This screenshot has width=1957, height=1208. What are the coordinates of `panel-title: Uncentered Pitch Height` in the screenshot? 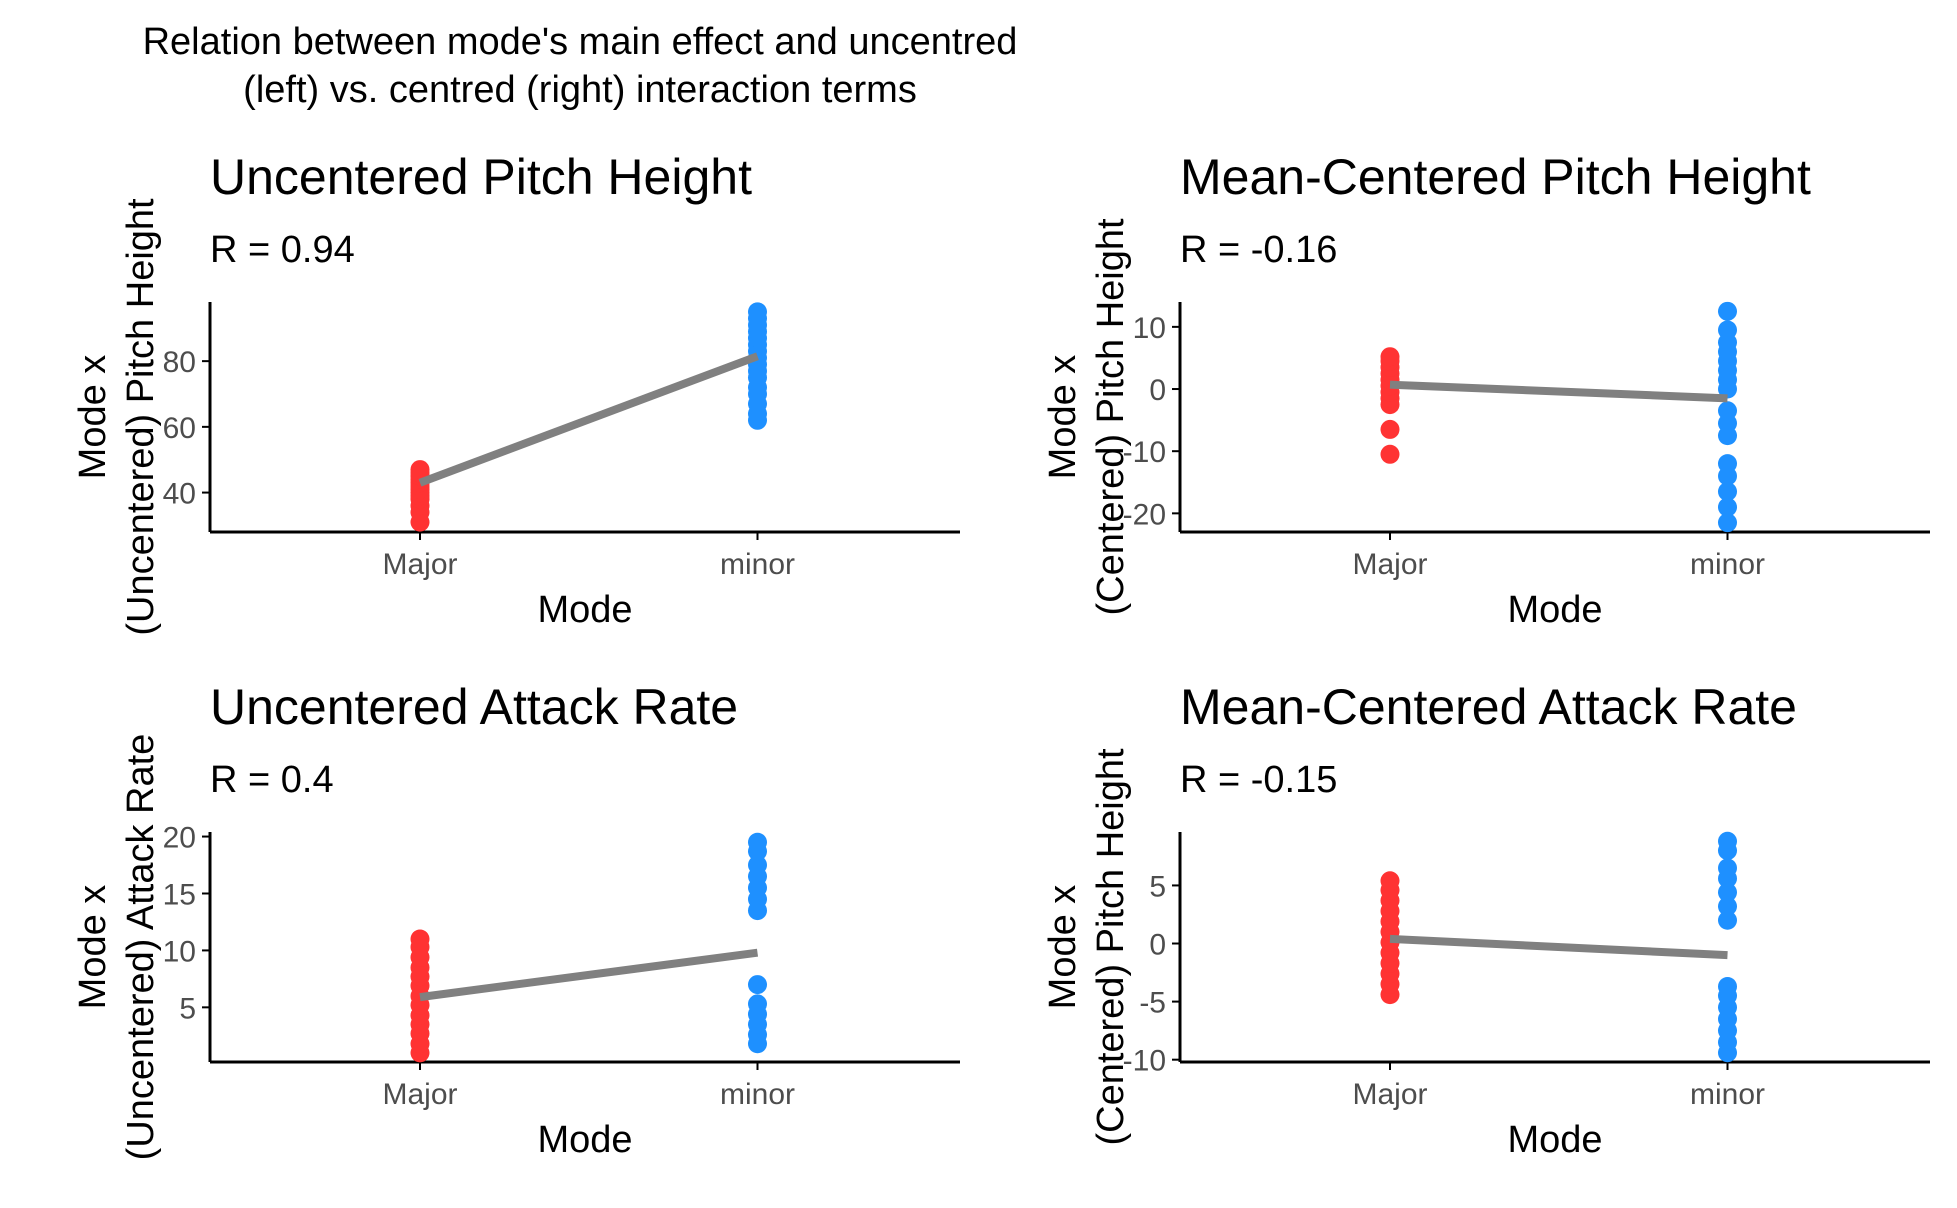 It's located at (481, 177).